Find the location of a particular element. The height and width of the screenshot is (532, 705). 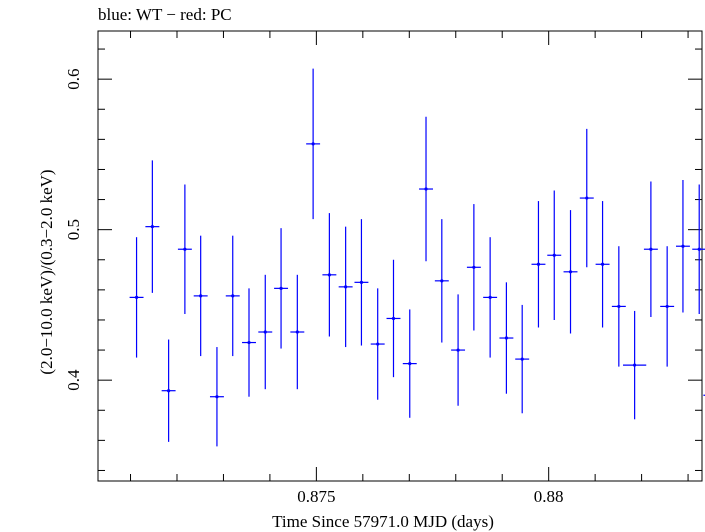

y-tick-label: 0.6 is located at coordinates (73, 79).